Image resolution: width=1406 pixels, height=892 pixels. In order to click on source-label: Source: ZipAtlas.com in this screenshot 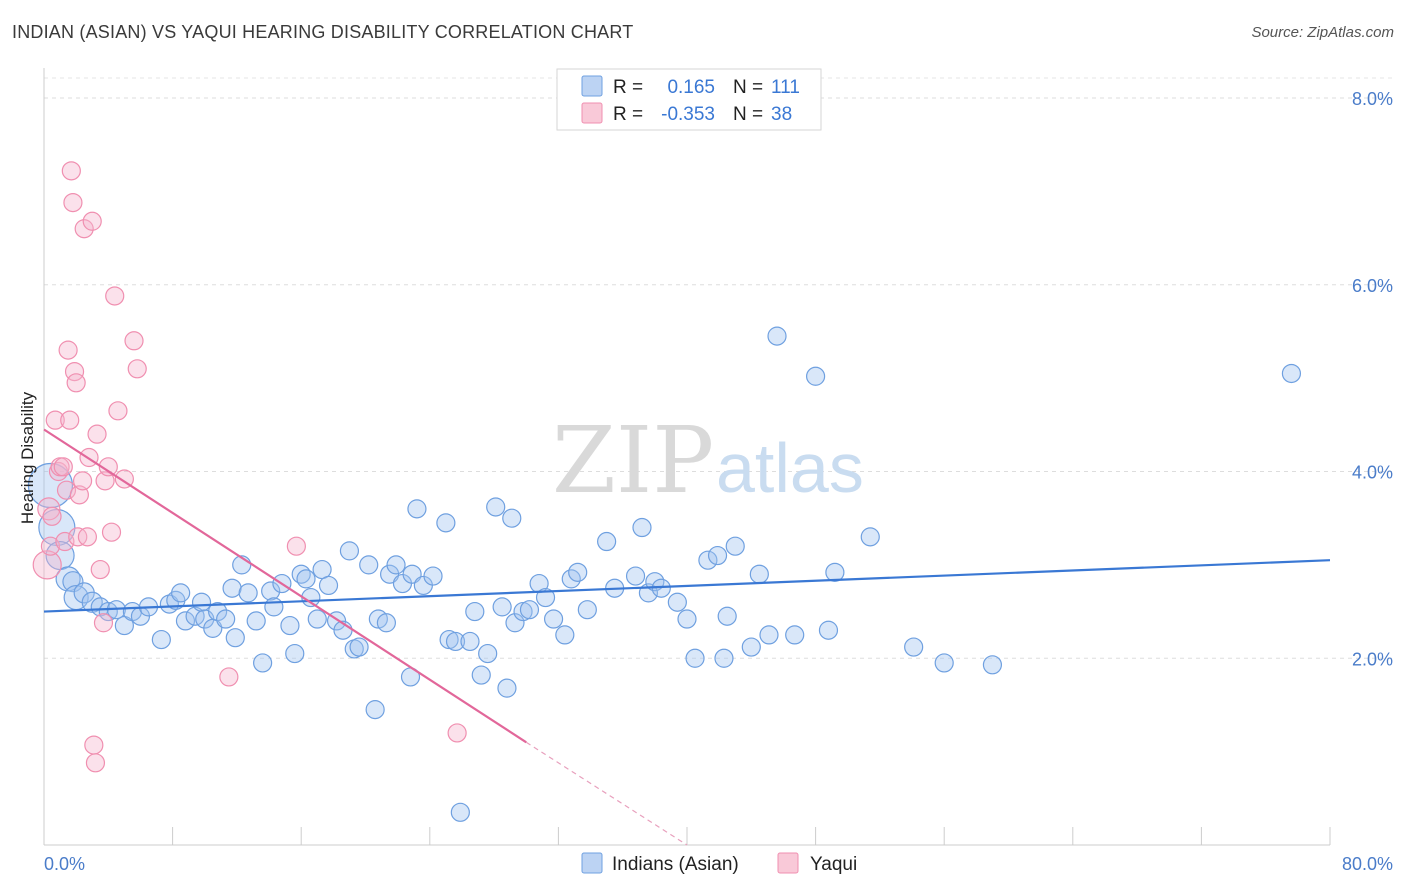, I will do `click(1322, 32)`.